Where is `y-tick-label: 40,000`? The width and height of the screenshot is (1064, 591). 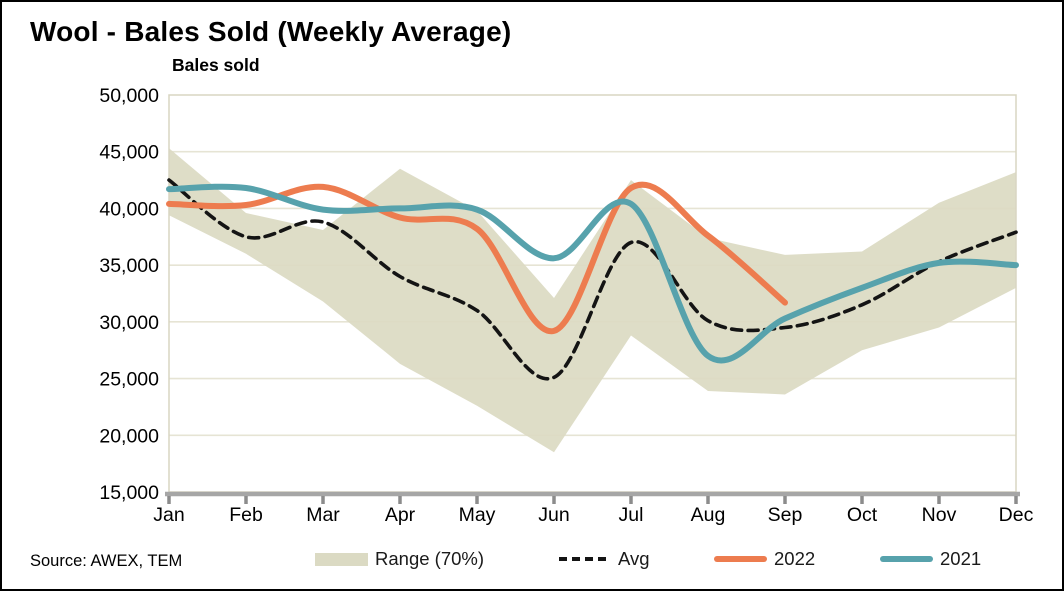 y-tick-label: 40,000 is located at coordinates (129, 209).